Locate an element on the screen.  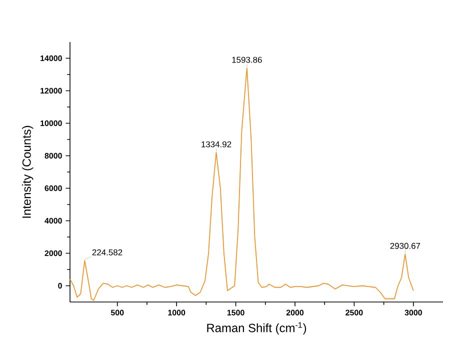
annotation: 2930.67 is located at coordinates (405, 245).